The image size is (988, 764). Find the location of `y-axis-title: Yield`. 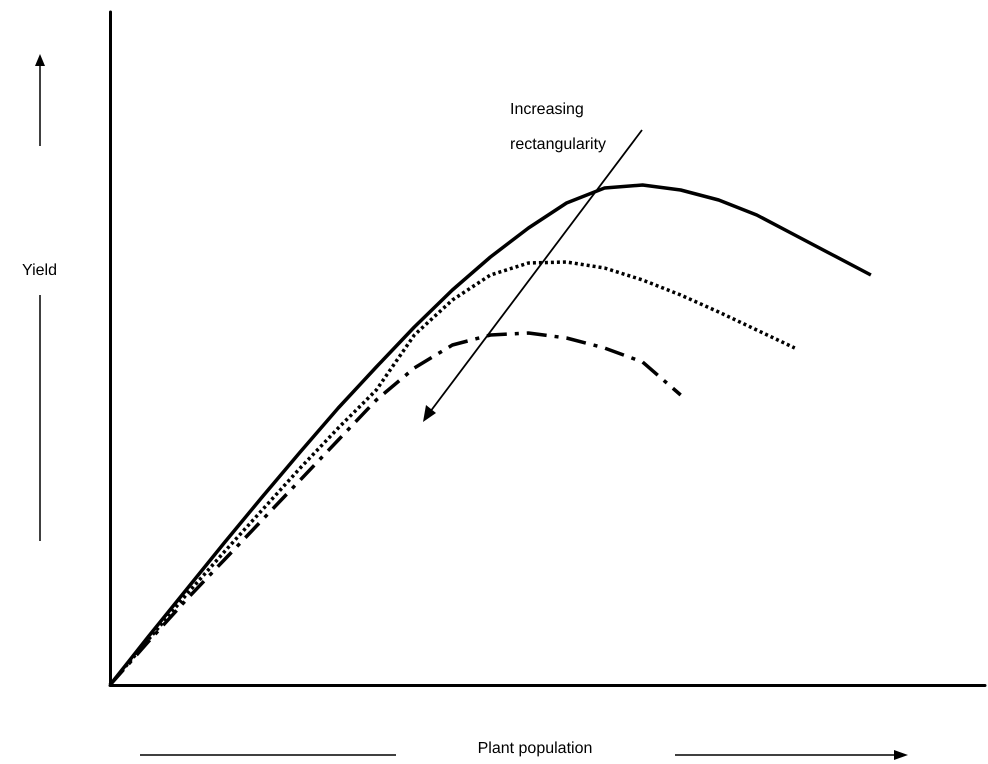

y-axis-title: Yield is located at coordinates (39, 271).